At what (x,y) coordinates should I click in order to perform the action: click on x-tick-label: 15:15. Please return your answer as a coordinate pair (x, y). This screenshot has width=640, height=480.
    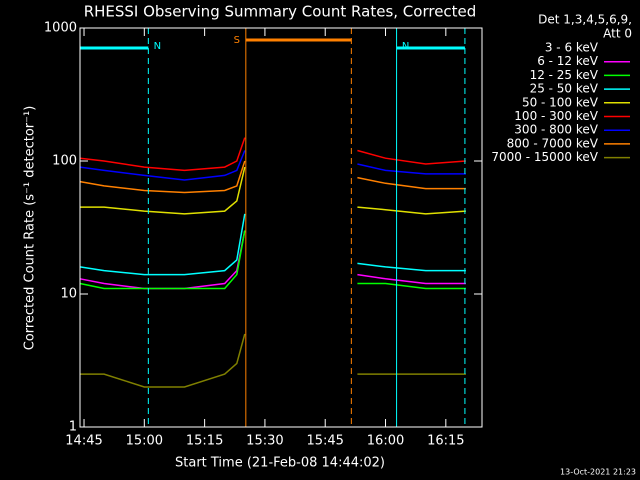
    Looking at the image, I should click on (204, 441).